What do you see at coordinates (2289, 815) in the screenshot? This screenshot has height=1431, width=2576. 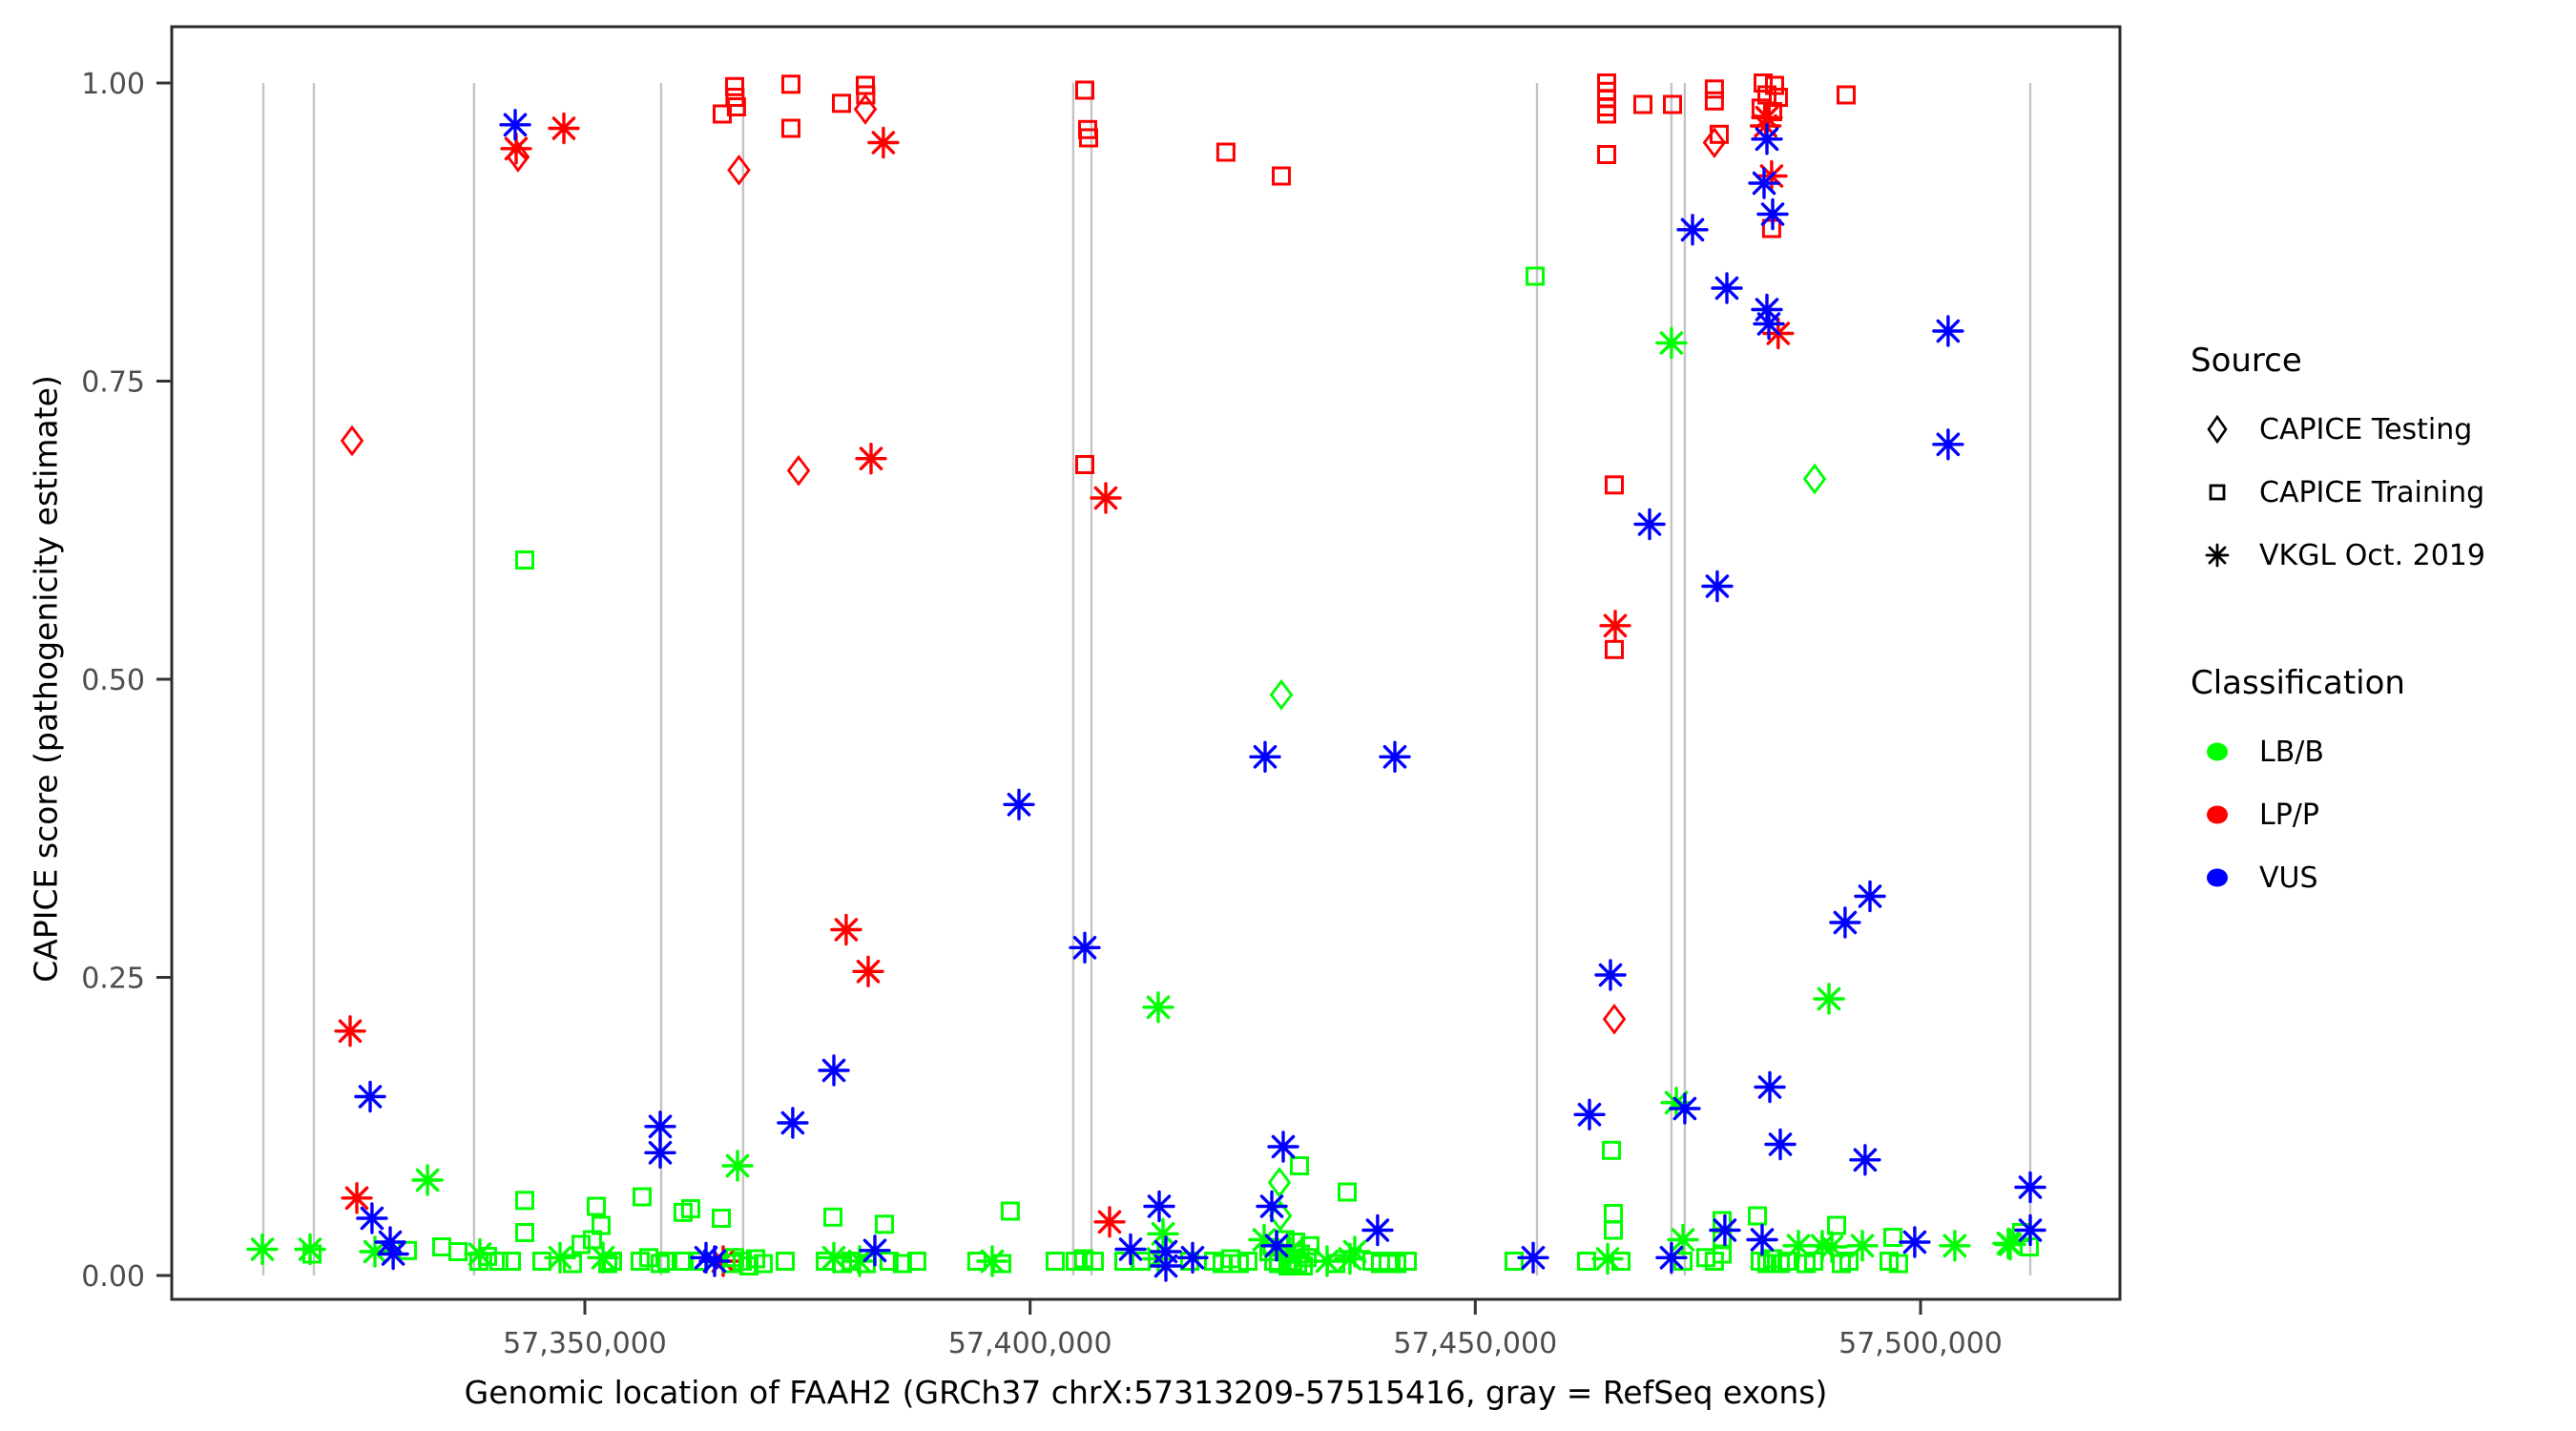 I see `legend-item-label: LP/P` at bounding box center [2289, 815].